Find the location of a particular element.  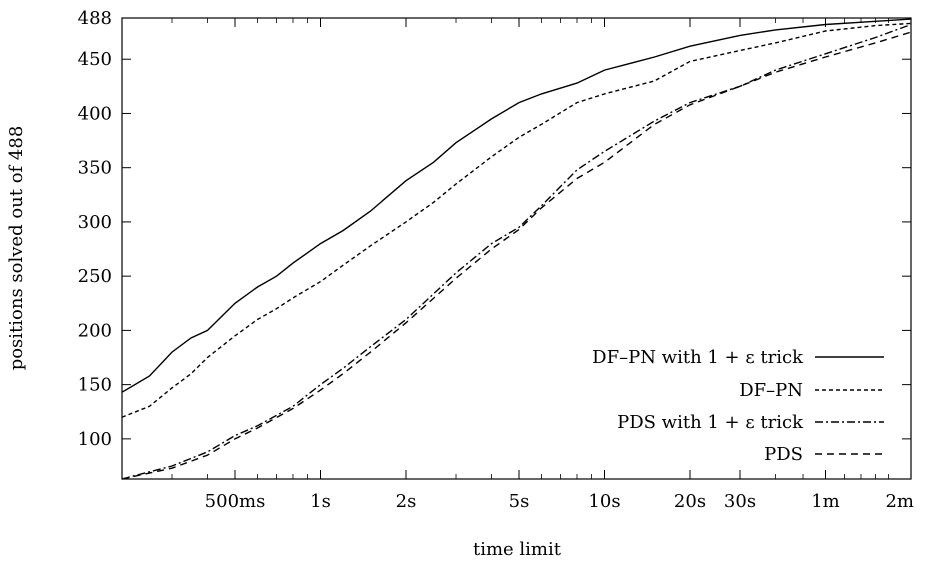

y-tick-label: 100 is located at coordinates (95, 439).